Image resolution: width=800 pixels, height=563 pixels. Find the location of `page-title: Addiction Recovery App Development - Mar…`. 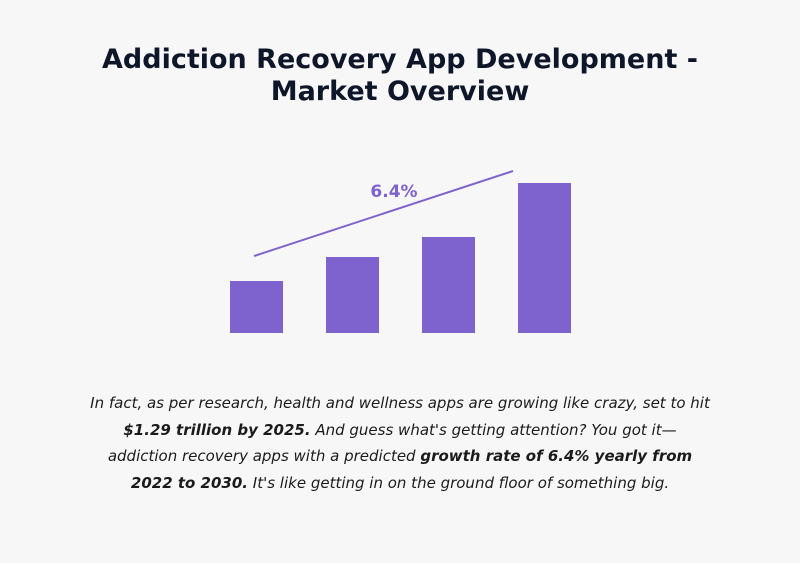

page-title: Addiction Recovery App Development - Mar… is located at coordinates (400, 76).